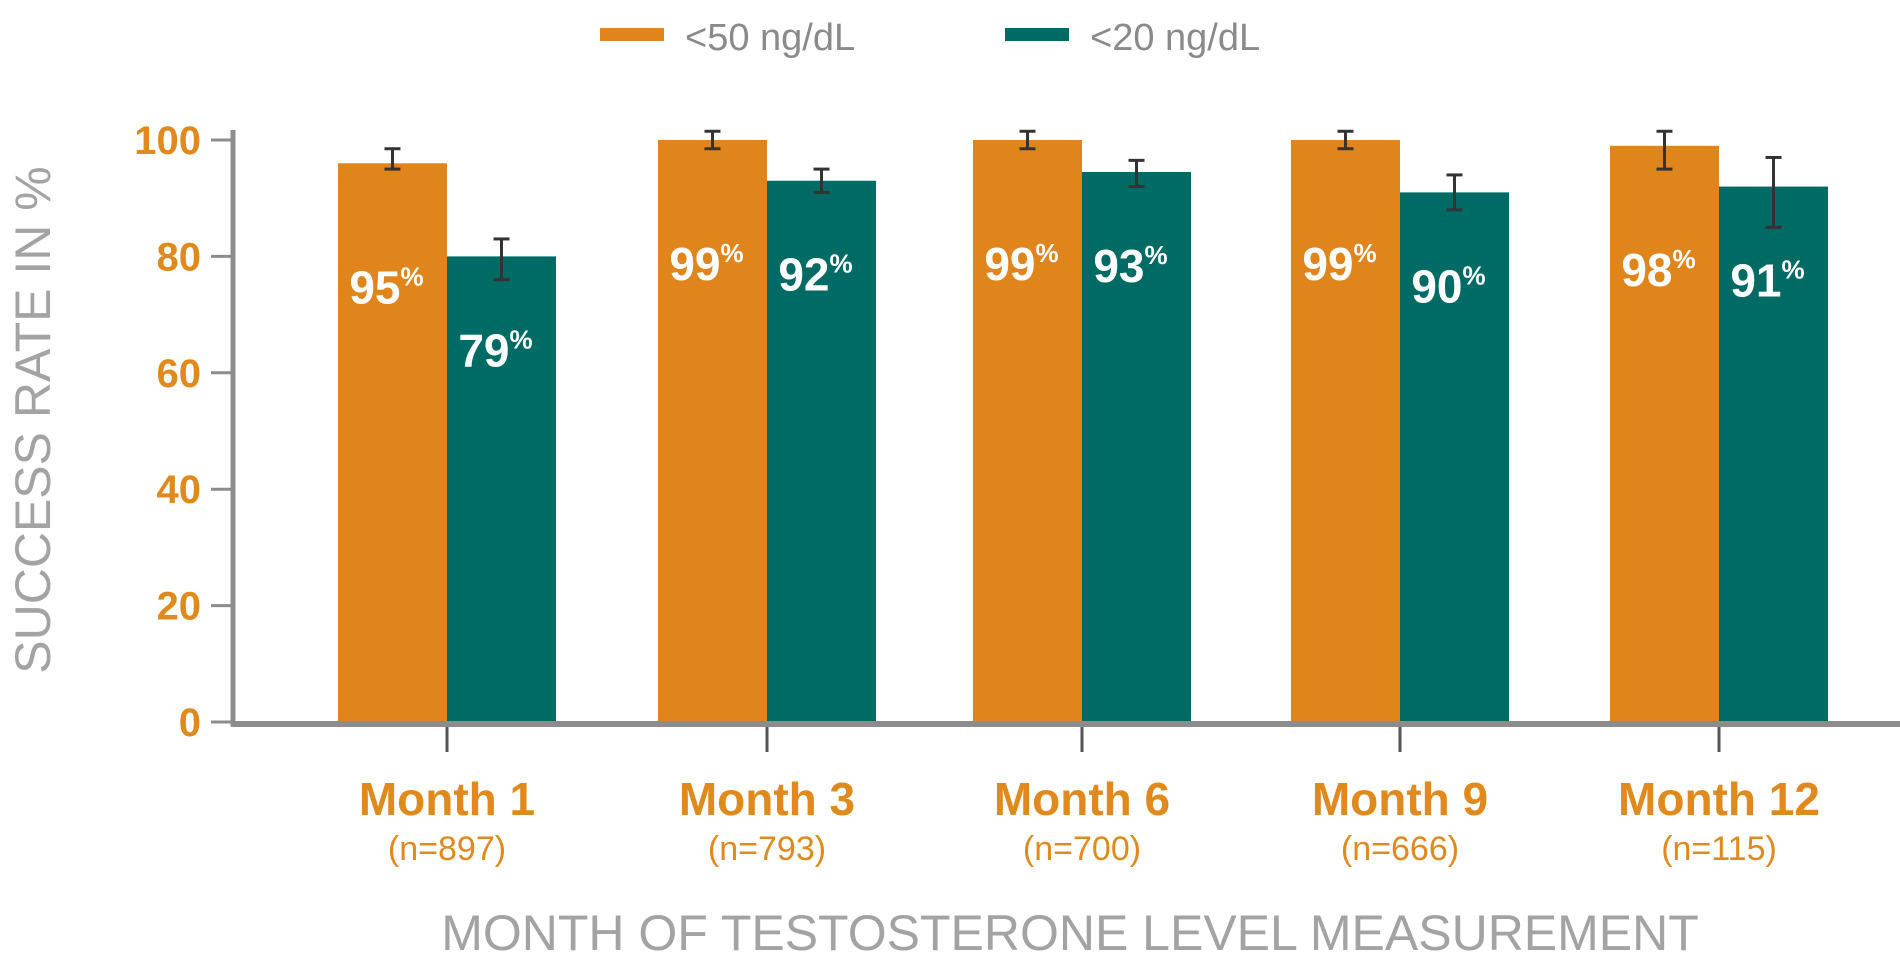  I want to click on x-tick-sublabel: (n=666), so click(1400, 849).